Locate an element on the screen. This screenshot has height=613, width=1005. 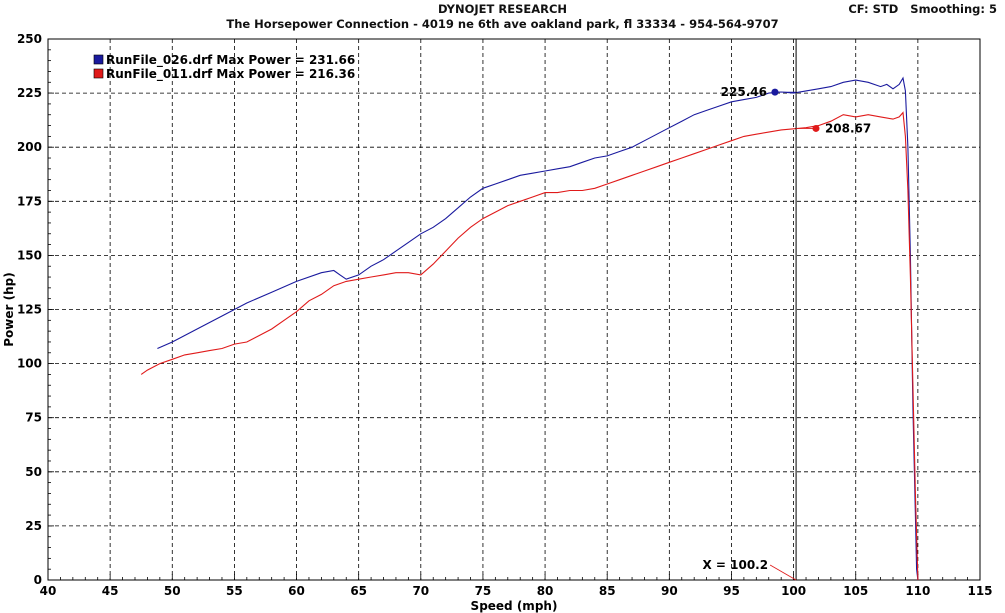
y-tick-label: 75 is located at coordinates (33, 418).